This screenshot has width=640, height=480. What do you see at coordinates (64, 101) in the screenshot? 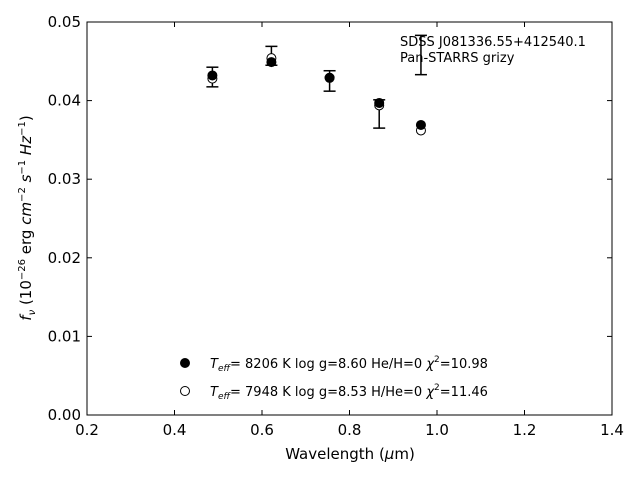
I see `y-tick-label: 0.04` at bounding box center [64, 101].